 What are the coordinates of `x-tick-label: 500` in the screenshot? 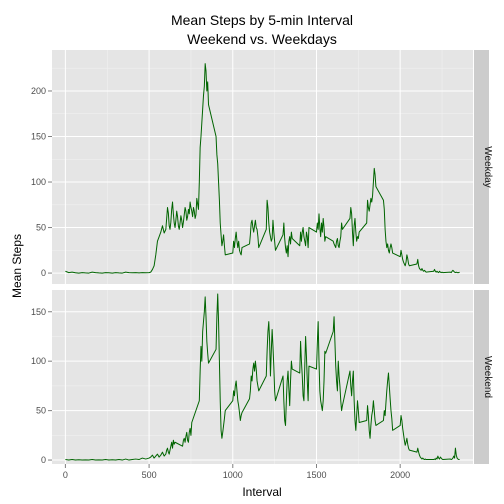 It's located at (149, 475).